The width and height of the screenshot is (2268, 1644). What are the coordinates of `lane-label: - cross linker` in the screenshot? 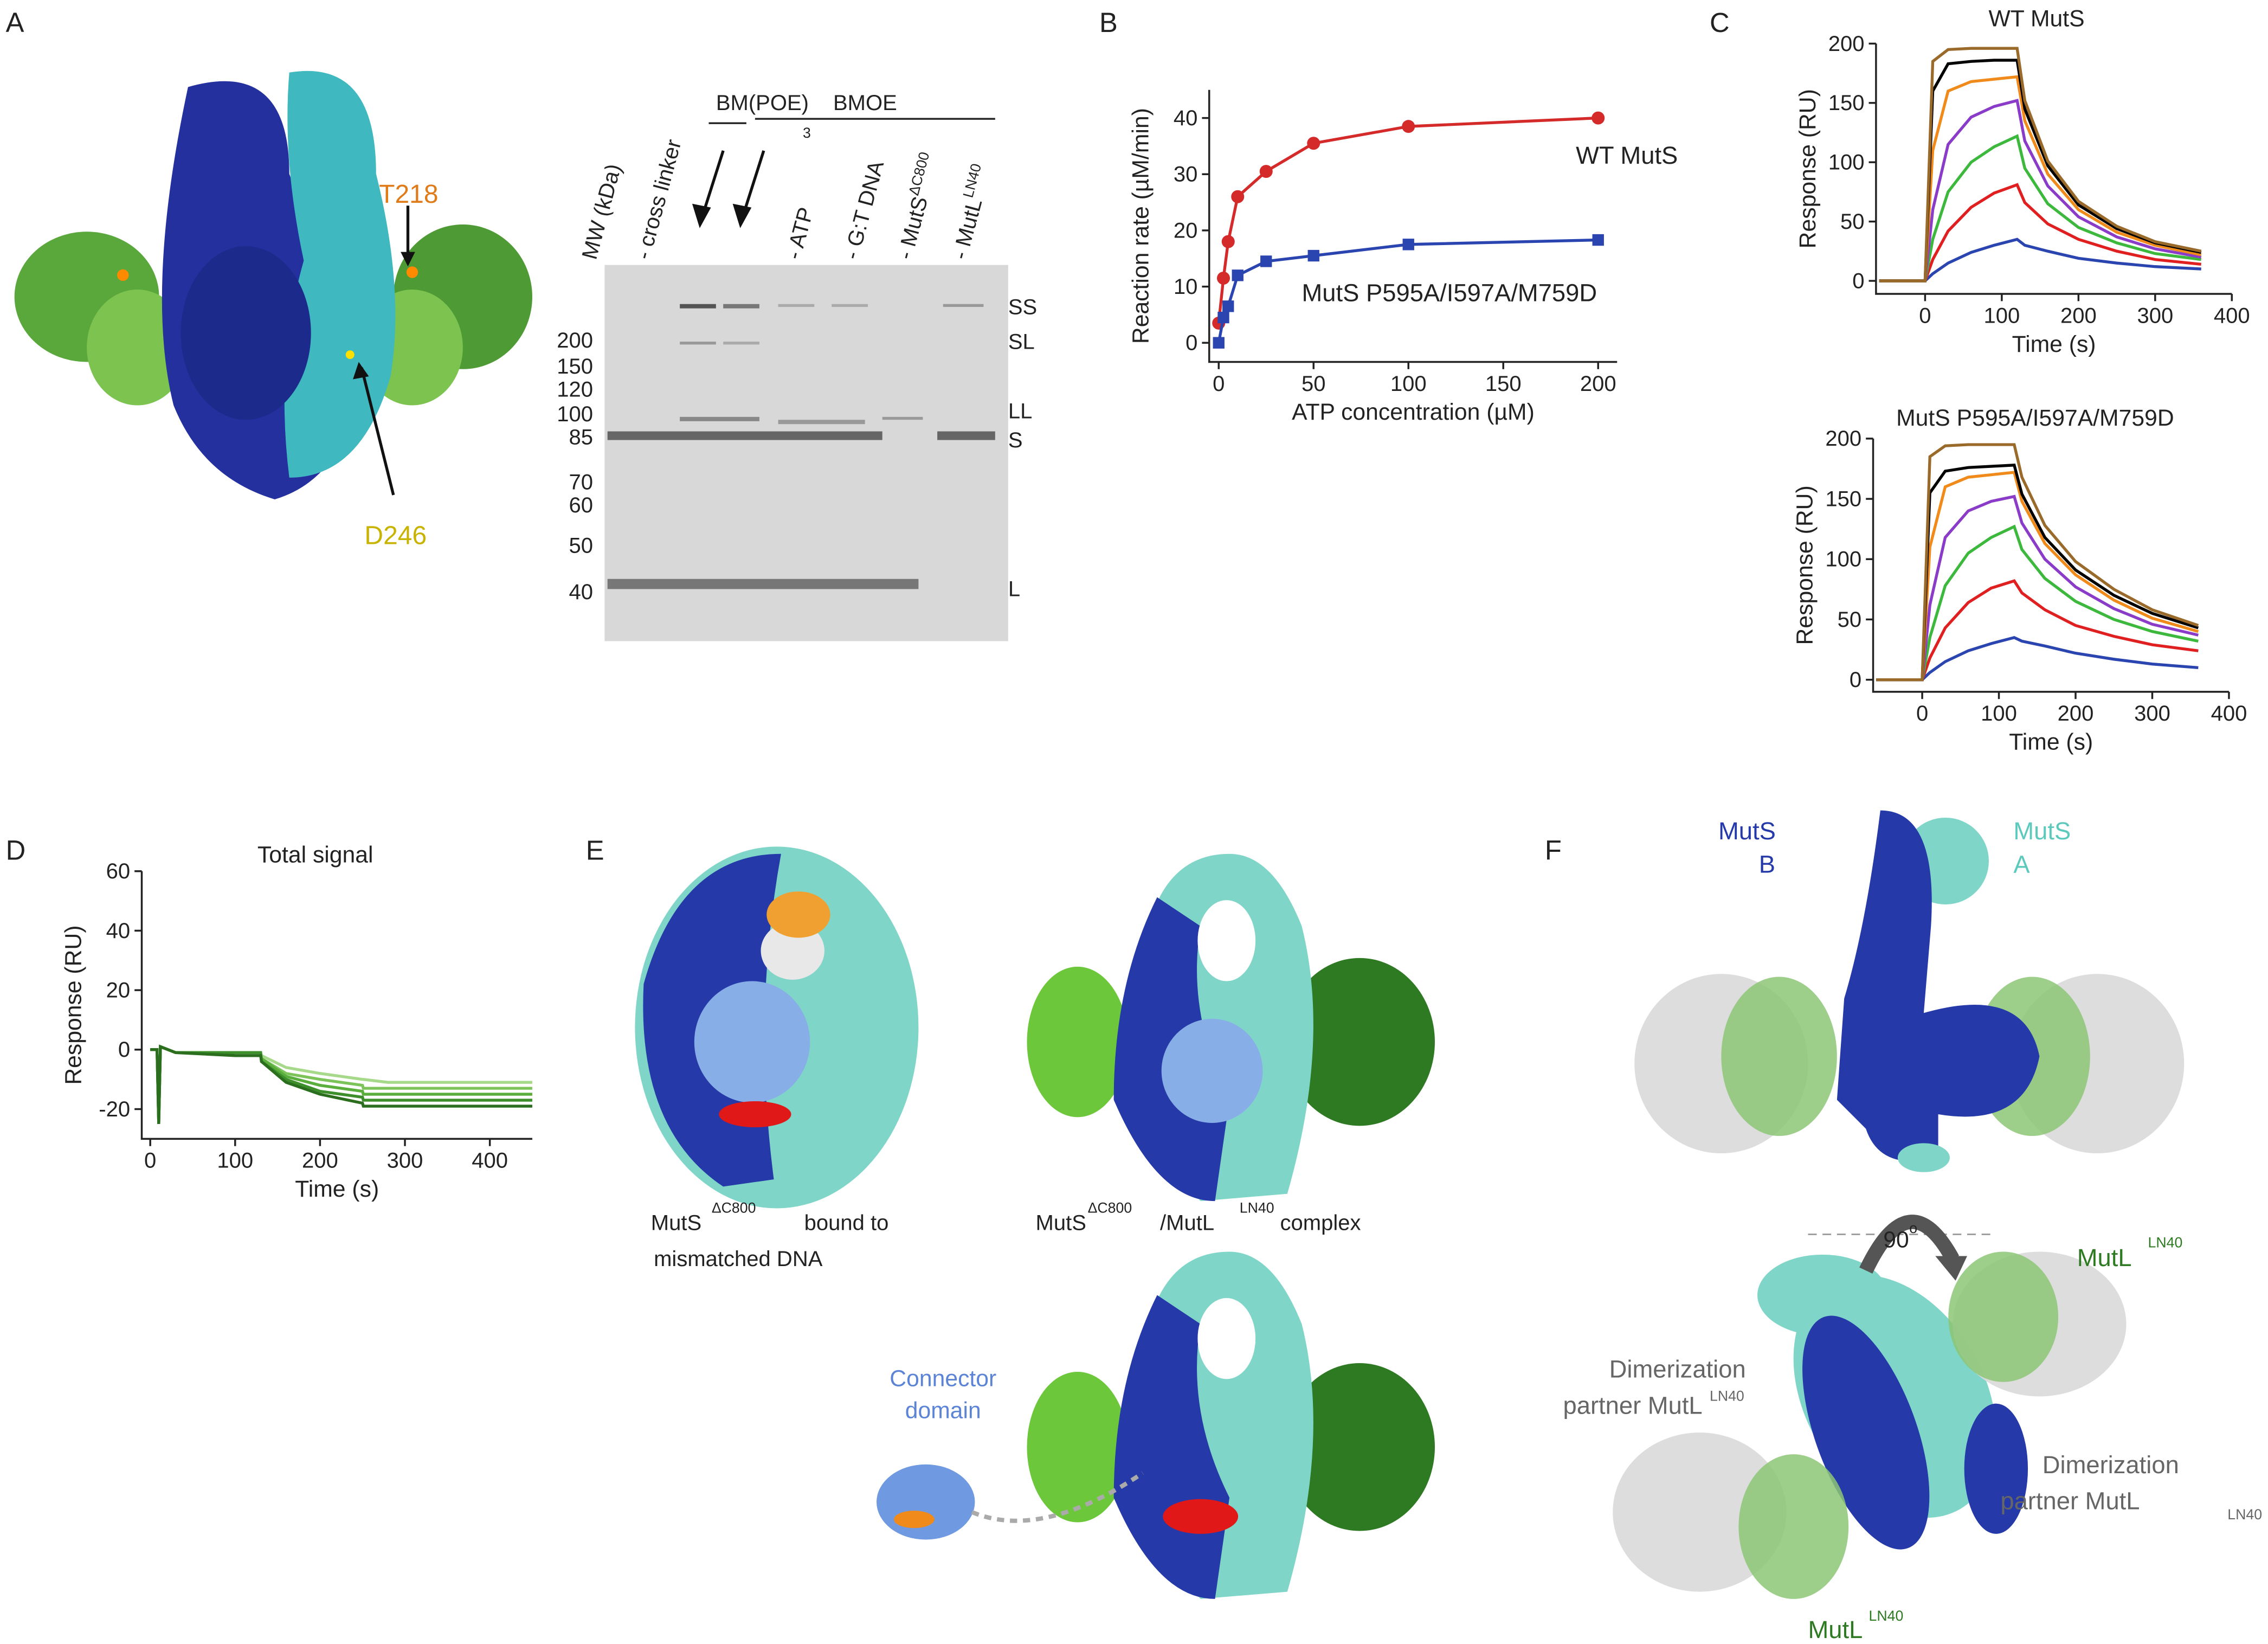 It's located at (658, 199).